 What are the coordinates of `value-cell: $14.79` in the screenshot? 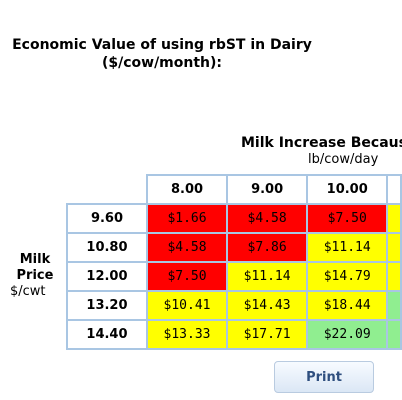 It's located at (347, 276).